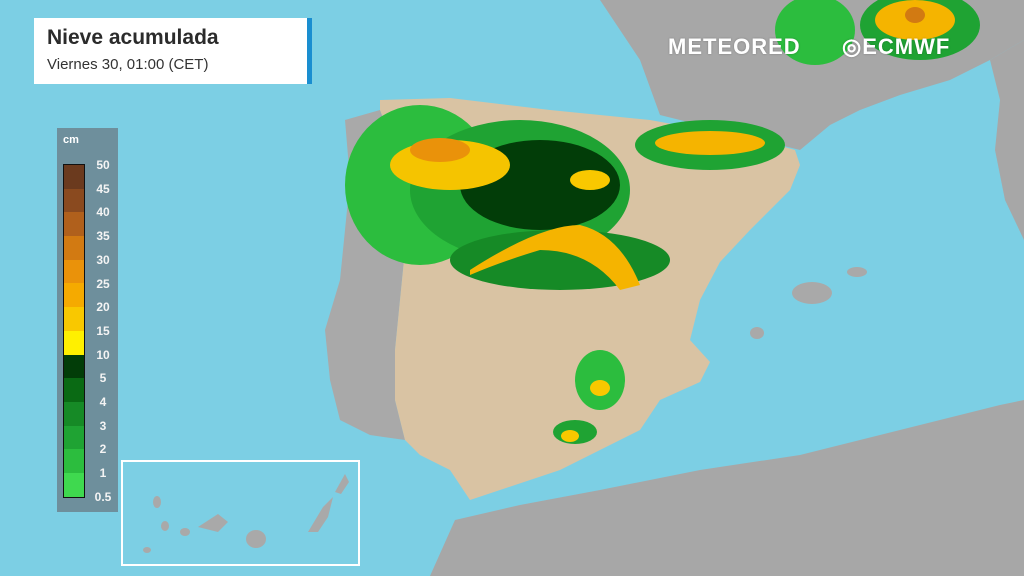  Describe the element at coordinates (71, 140) in the screenshot. I see `legend-unit: cm` at that location.